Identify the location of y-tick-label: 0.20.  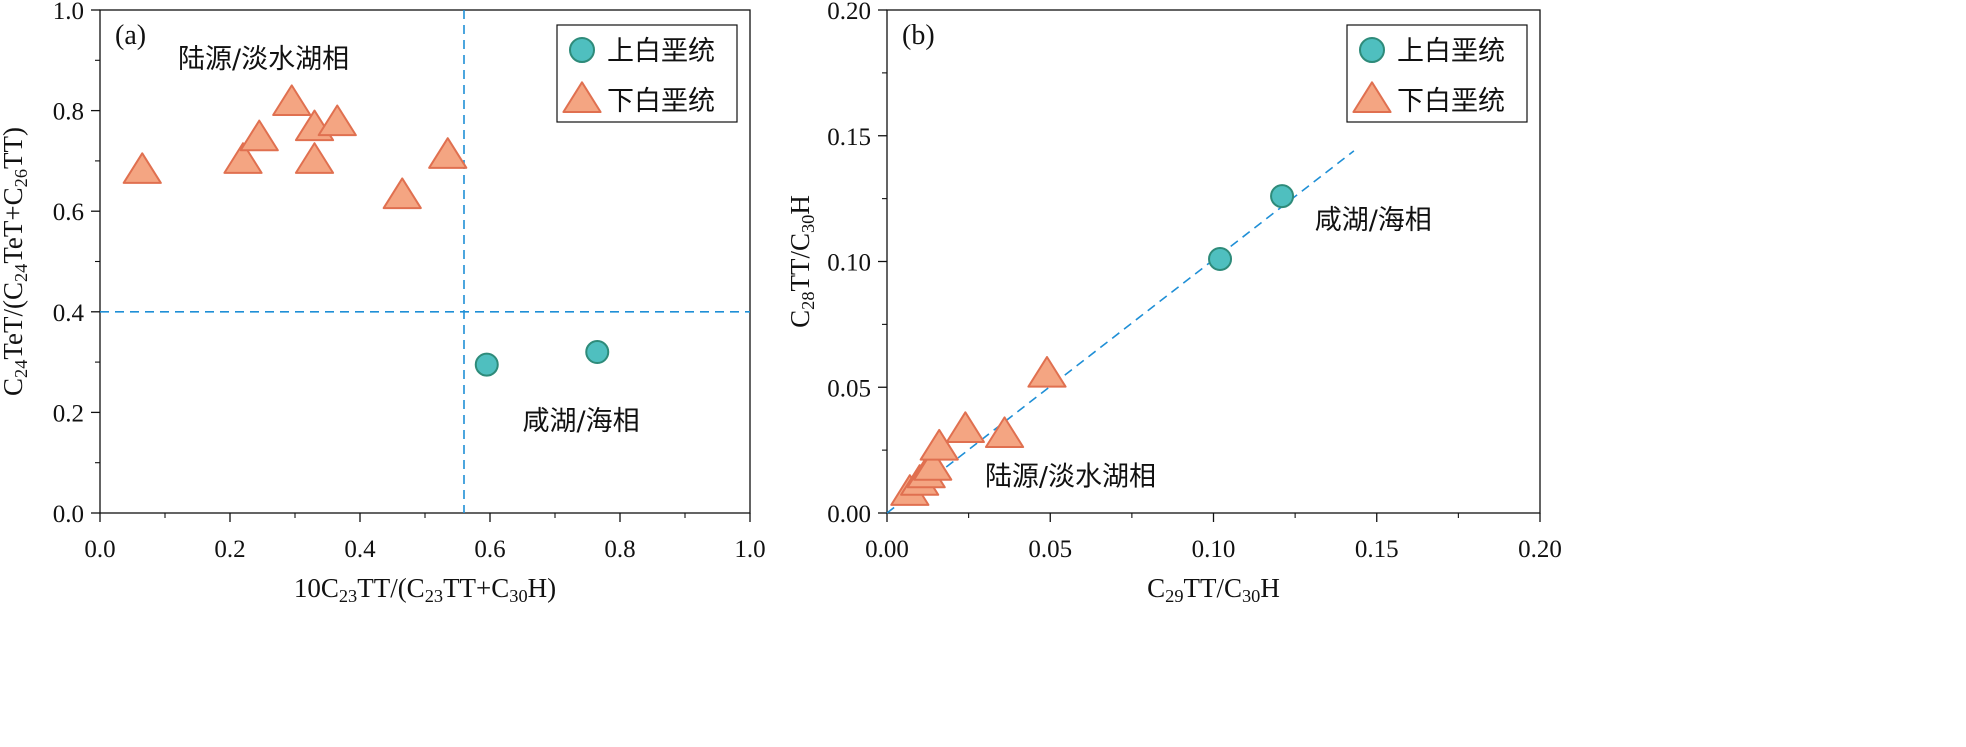
(849, 12).